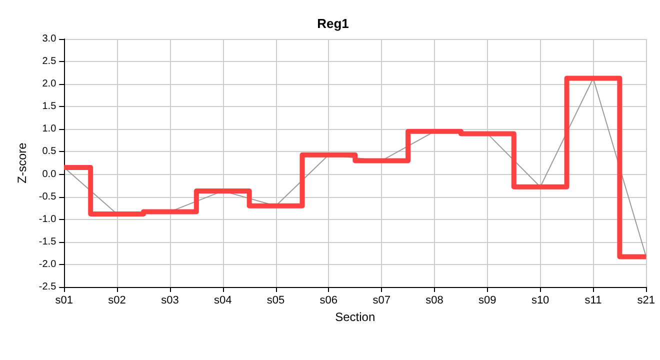  What do you see at coordinates (47, 264) in the screenshot?
I see `y-tick-label: -2.0` at bounding box center [47, 264].